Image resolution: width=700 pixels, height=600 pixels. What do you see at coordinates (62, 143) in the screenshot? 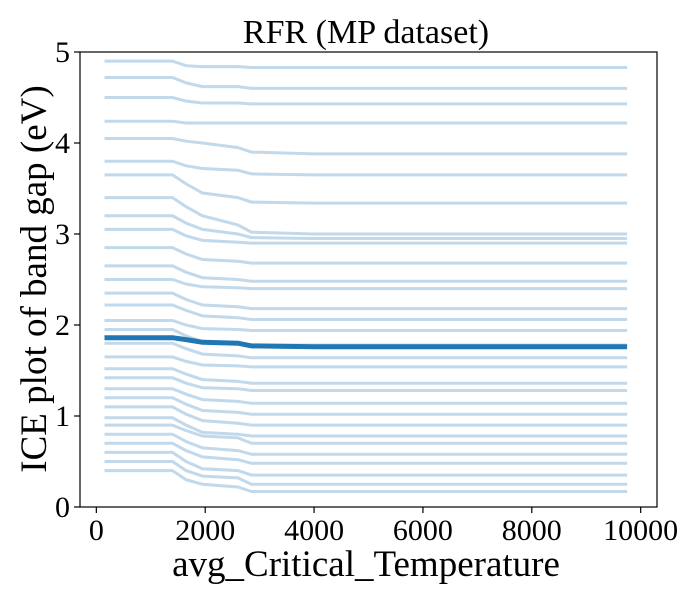
I see `y-tick-label: 4` at bounding box center [62, 143].